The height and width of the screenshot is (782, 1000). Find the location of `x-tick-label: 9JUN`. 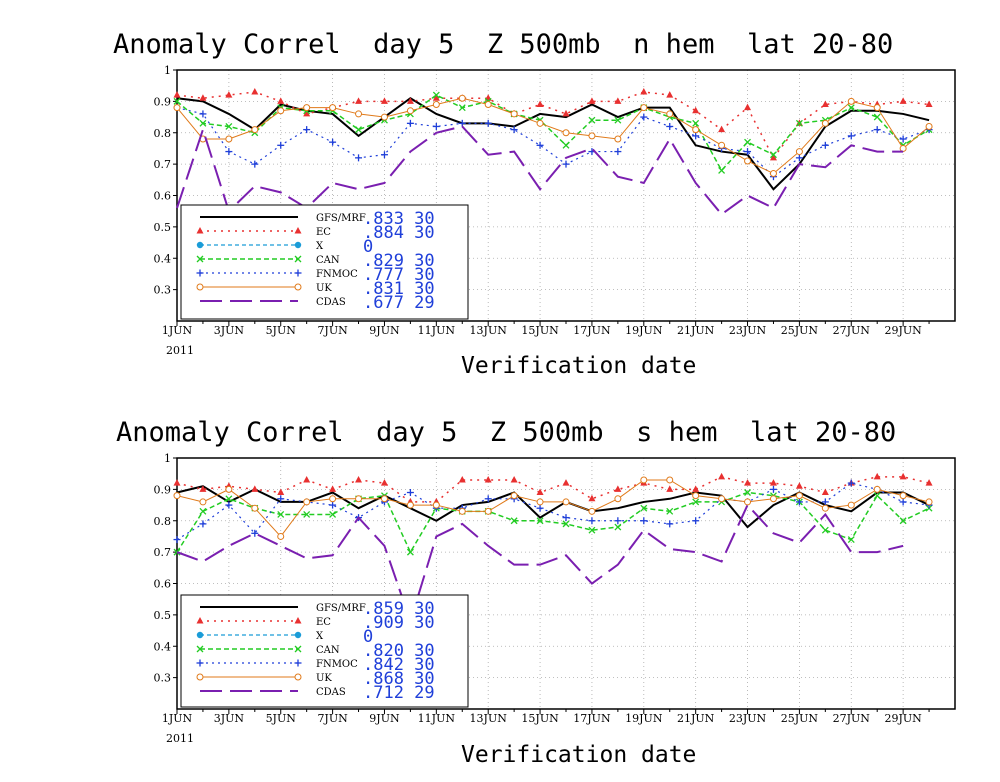

x-tick-label: 9JUN is located at coordinates (384, 718).